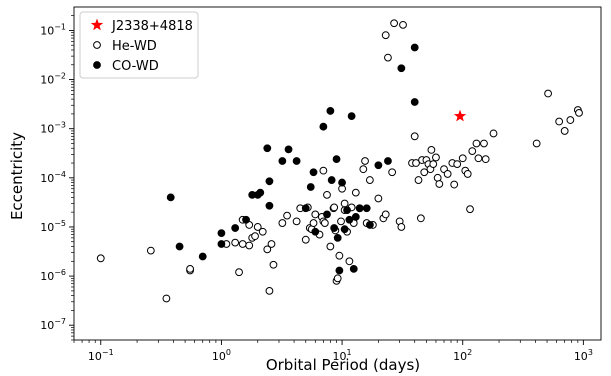  I want to click on x-tick-label: 10⁰, so click(221, 355).